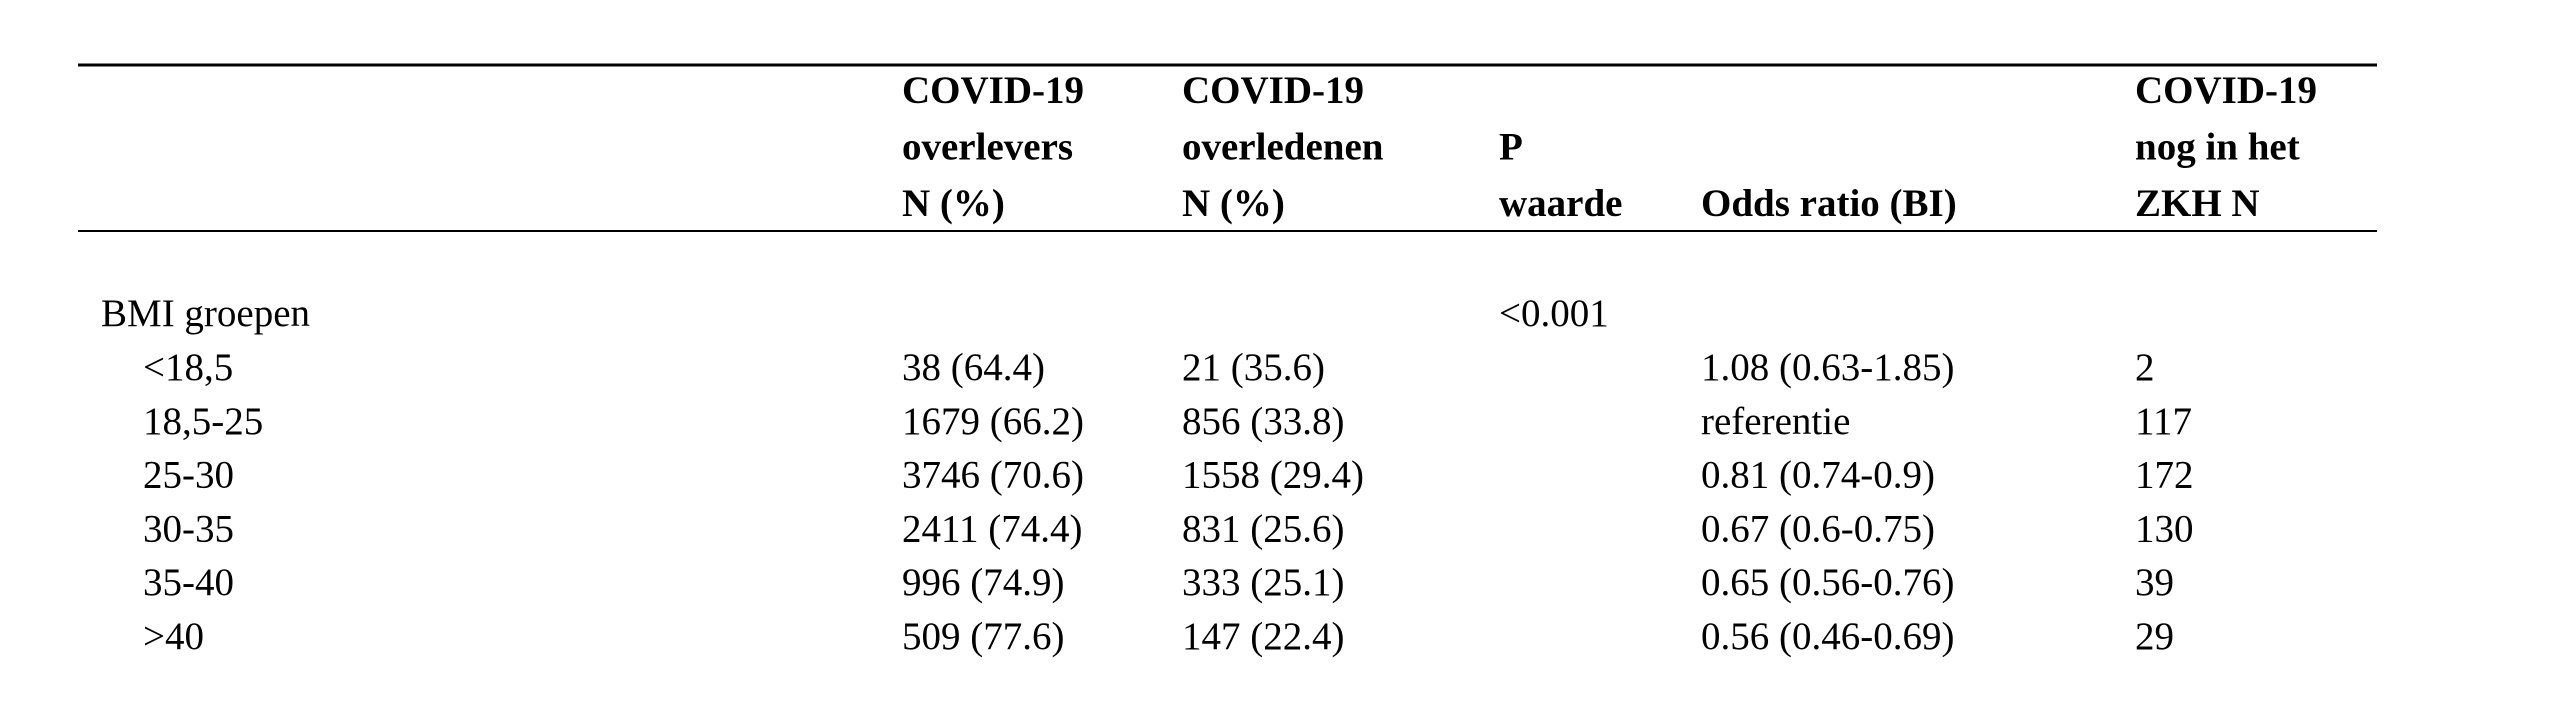 This screenshot has width=2550, height=723. I want to click on group-label: BMI groepen, so click(205, 313).